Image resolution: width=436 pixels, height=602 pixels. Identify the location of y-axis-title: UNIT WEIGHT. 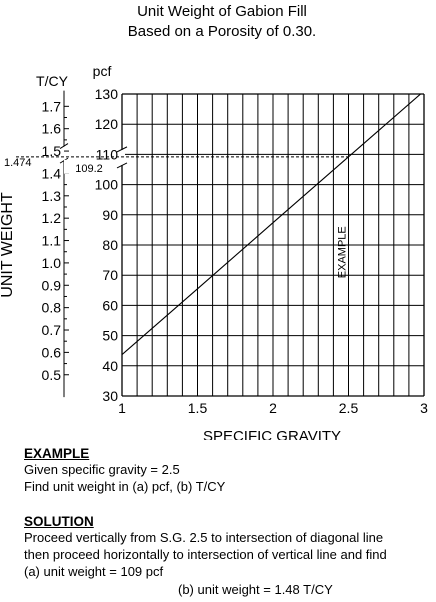
(8, 245).